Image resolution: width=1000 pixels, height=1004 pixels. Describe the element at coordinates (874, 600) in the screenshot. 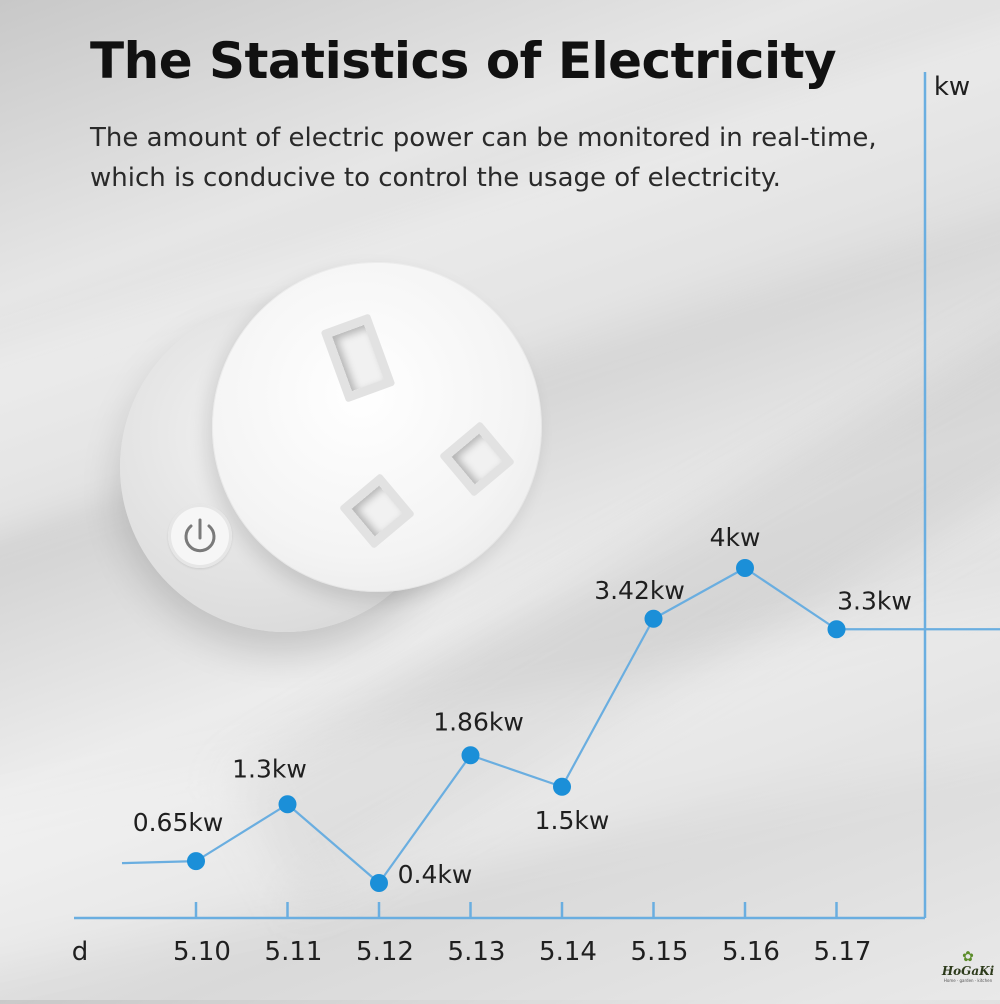

I see `data-label: 3.3kw` at that location.